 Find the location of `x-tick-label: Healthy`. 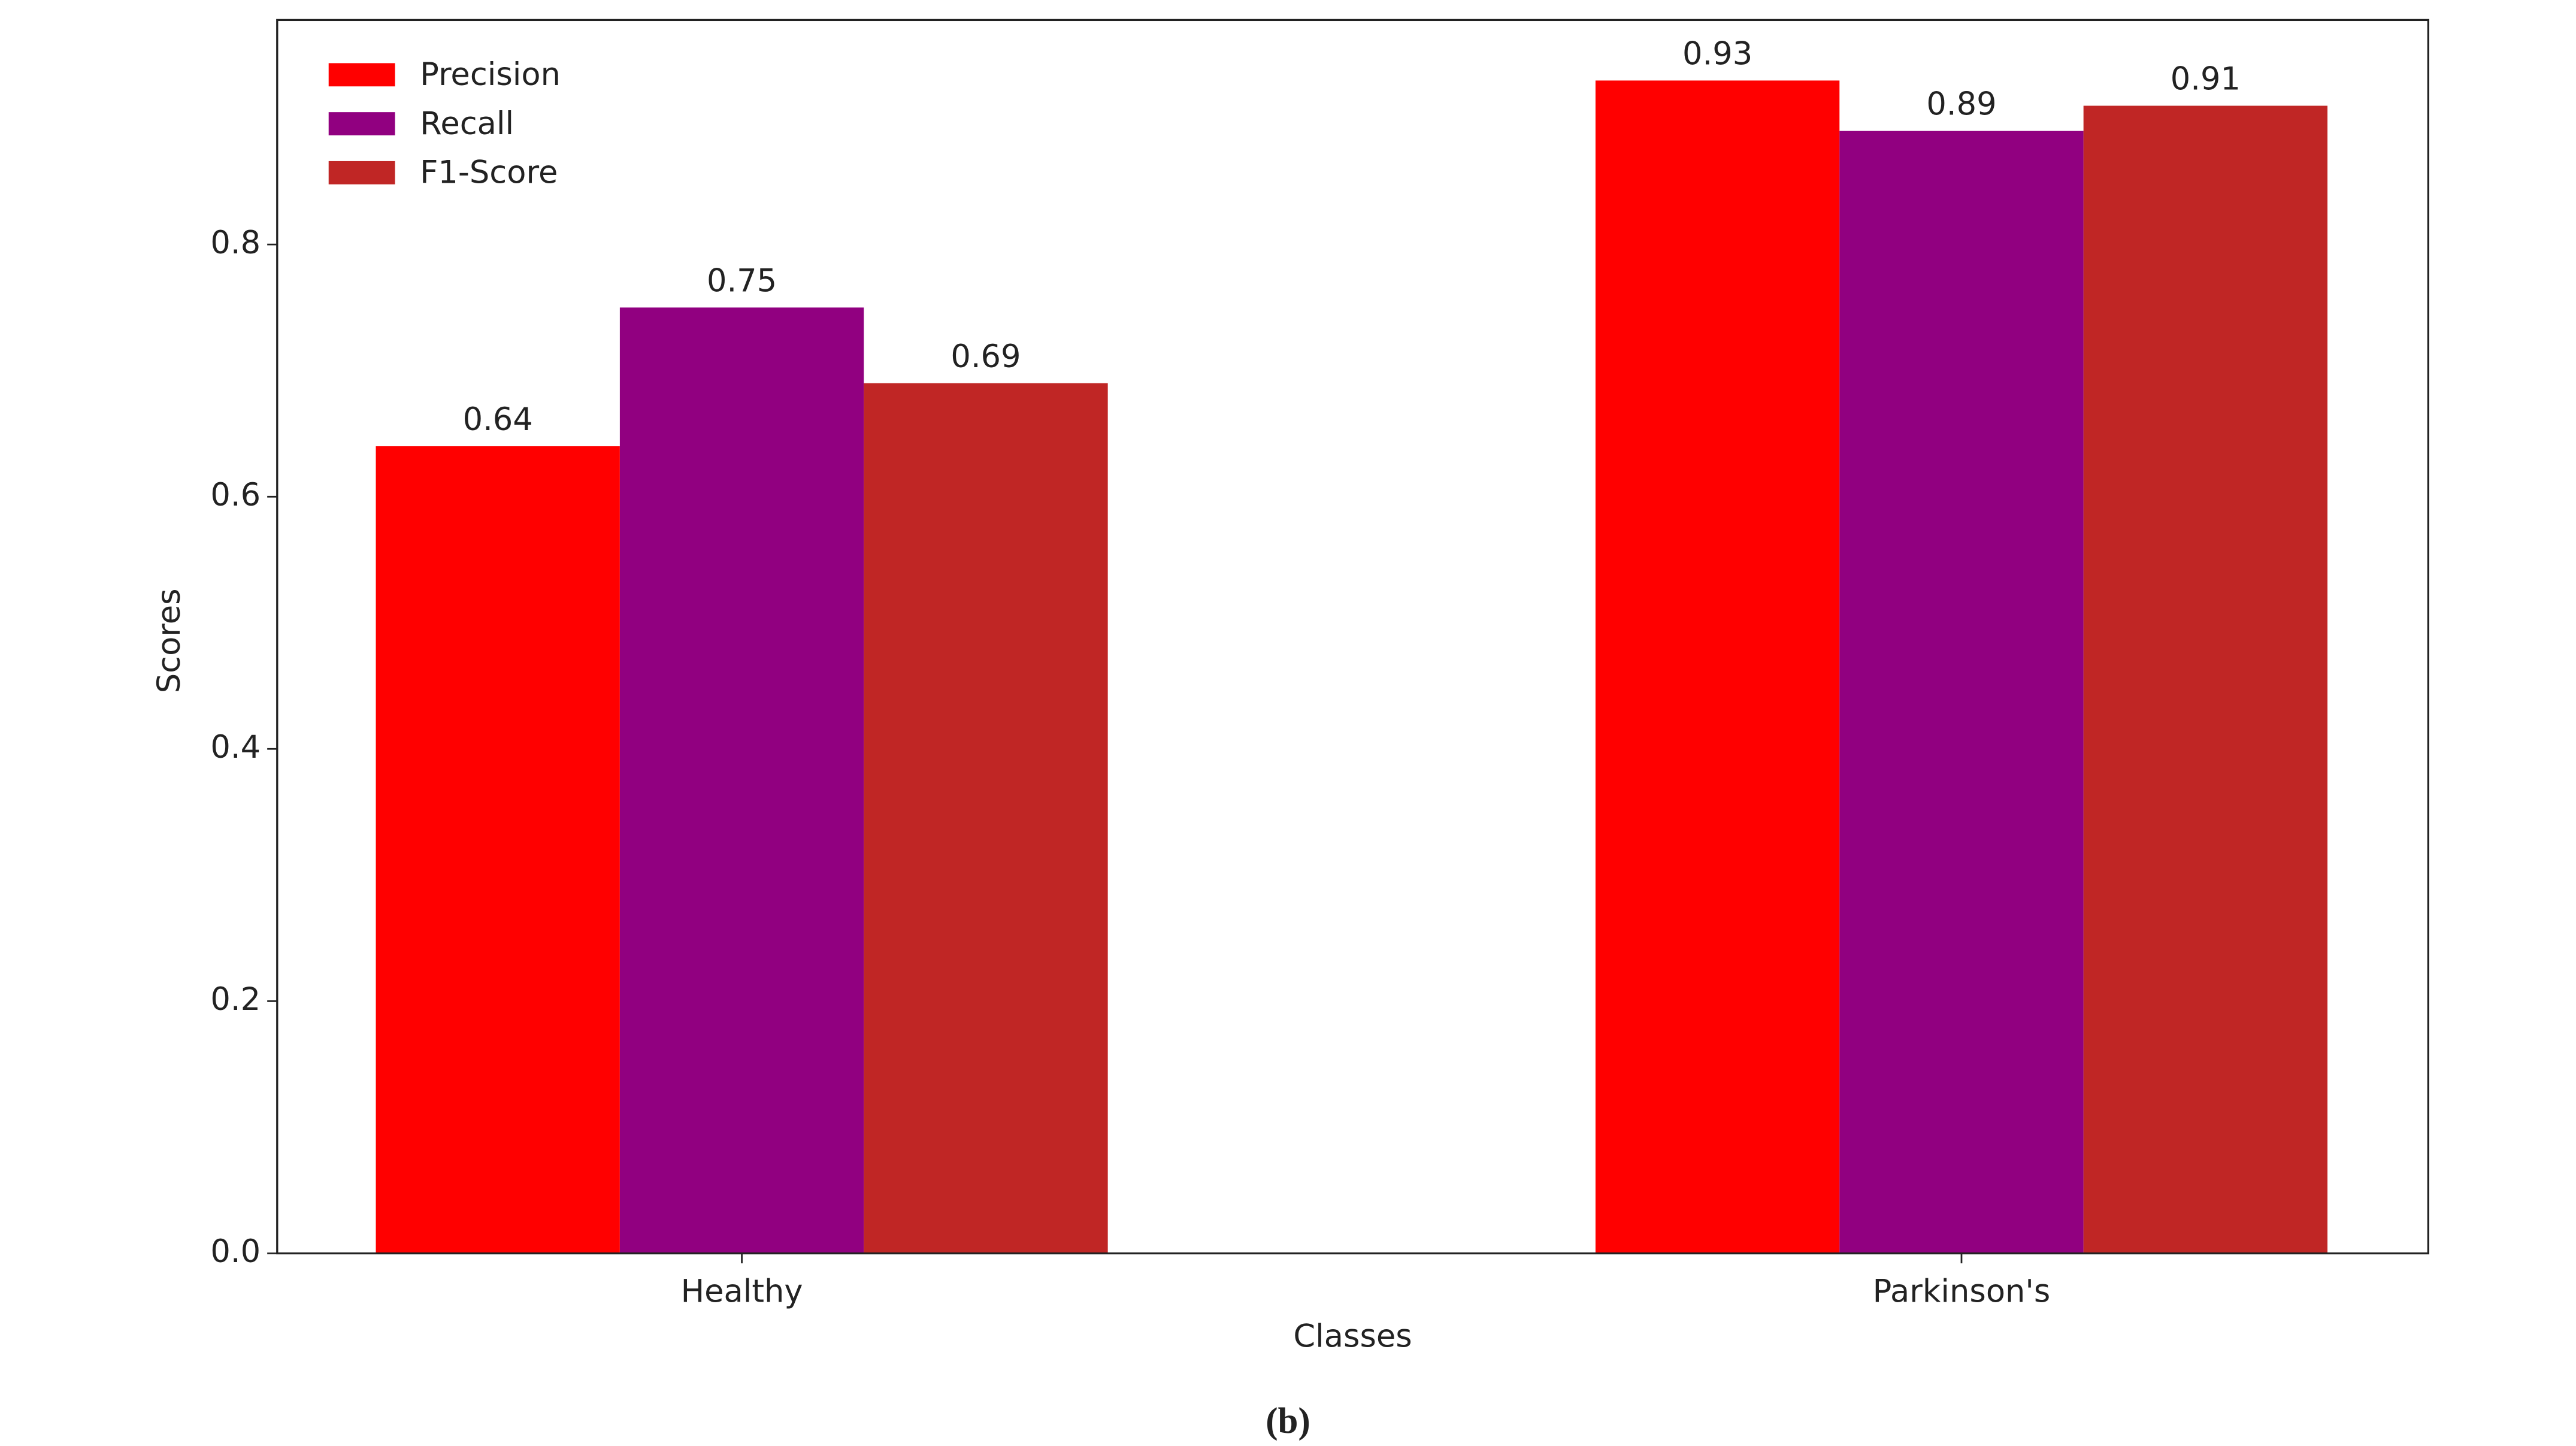

x-tick-label: Healthy is located at coordinates (742, 1292).